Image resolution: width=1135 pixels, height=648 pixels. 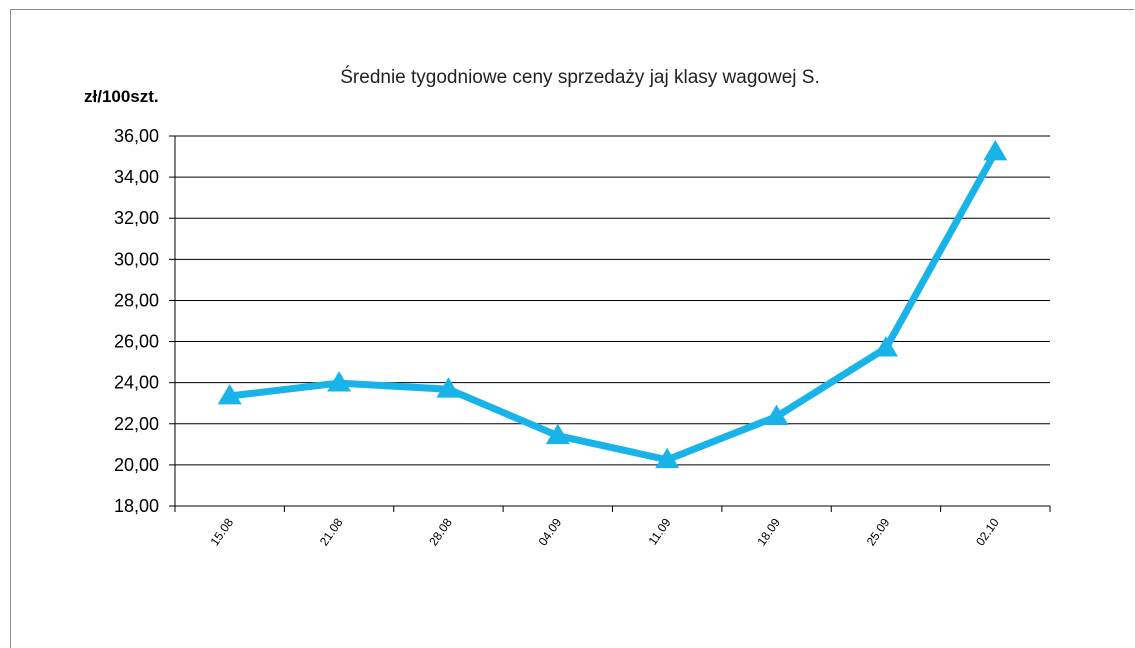 I want to click on x-tick-label: 21.08, so click(x=331, y=531).